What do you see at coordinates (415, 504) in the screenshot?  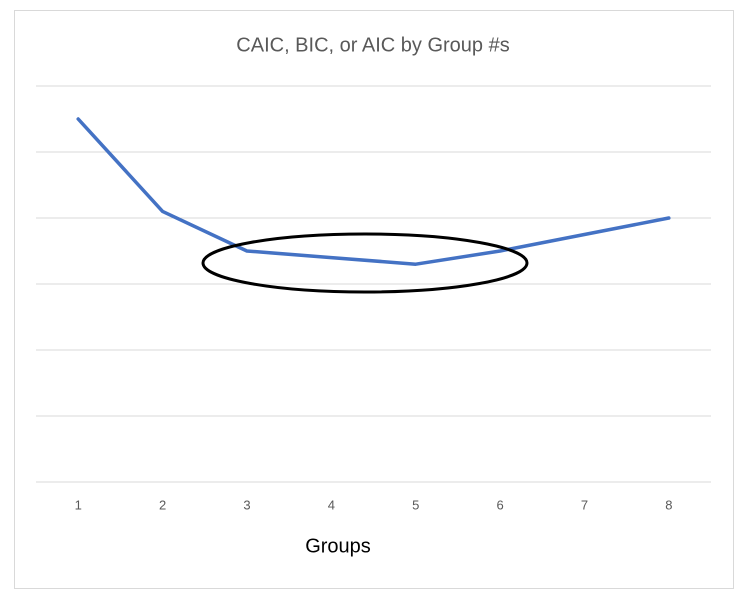 I see `x-tick-label: 5` at bounding box center [415, 504].